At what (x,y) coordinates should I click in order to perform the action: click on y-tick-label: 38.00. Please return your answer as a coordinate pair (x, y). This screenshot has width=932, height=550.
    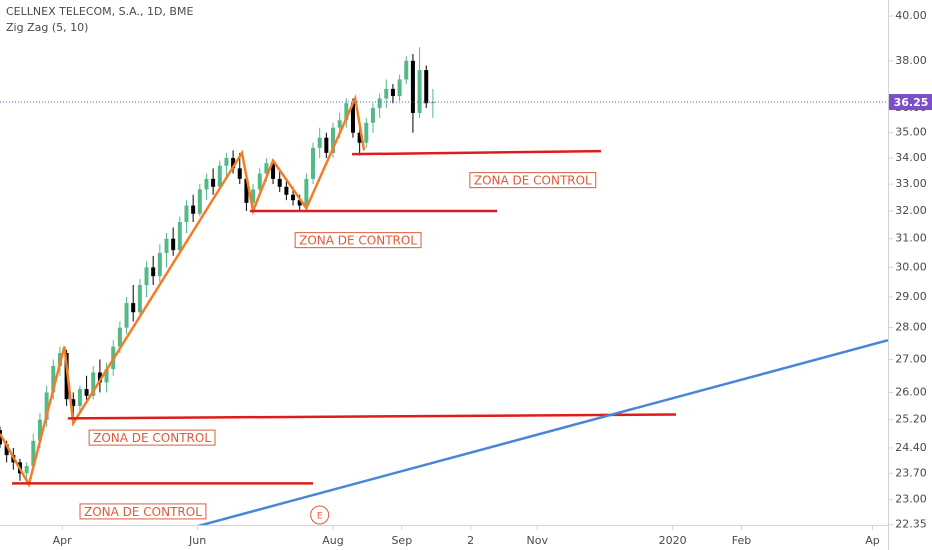
    Looking at the image, I should click on (911, 60).